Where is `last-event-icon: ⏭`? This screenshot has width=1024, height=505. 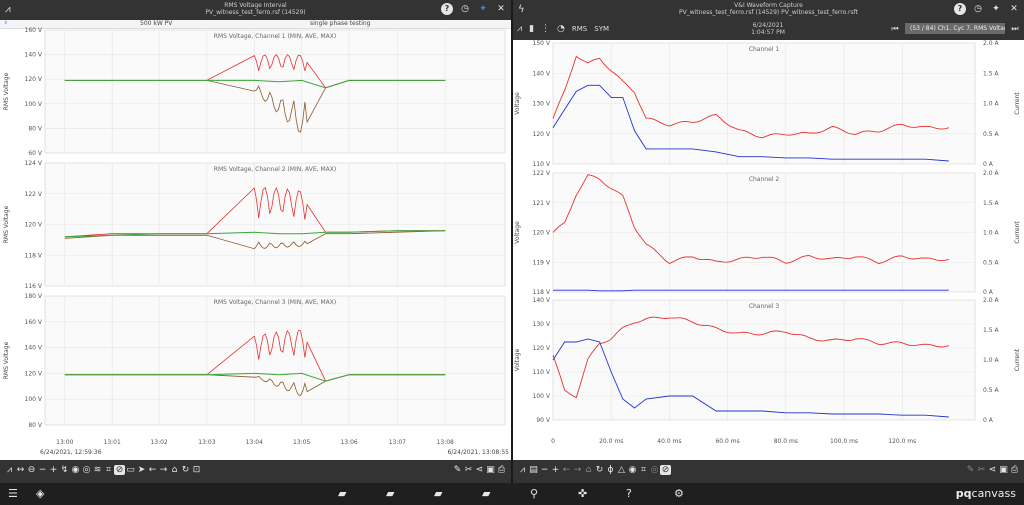 last-event-icon: ⏭ is located at coordinates (1015, 28).